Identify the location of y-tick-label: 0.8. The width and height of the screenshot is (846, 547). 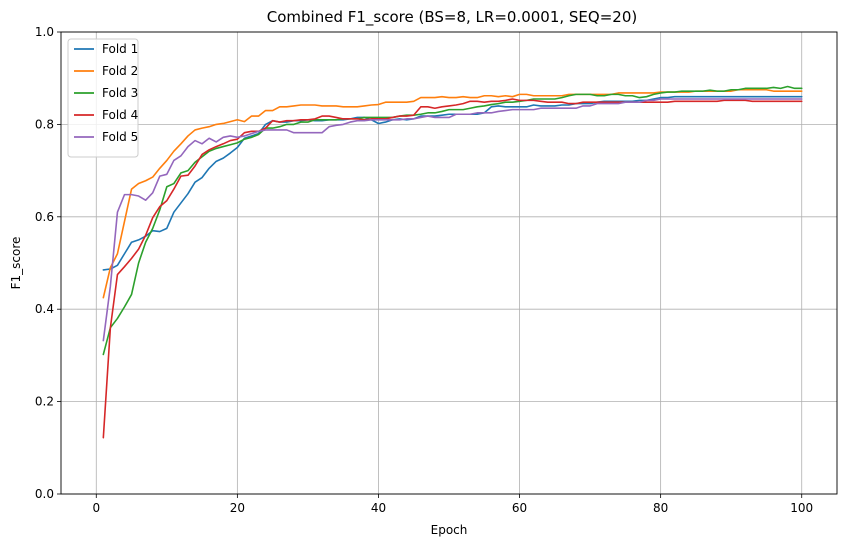
(44, 124).